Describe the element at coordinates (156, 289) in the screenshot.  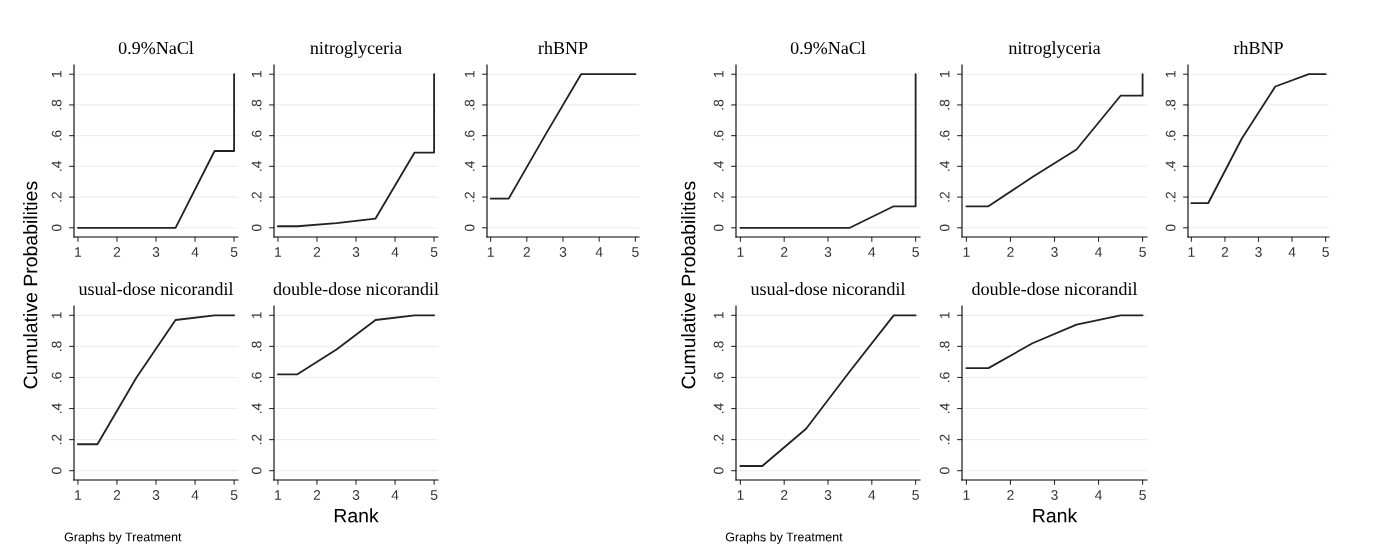
I see `chart-title: usual-dose nicorandil` at that location.